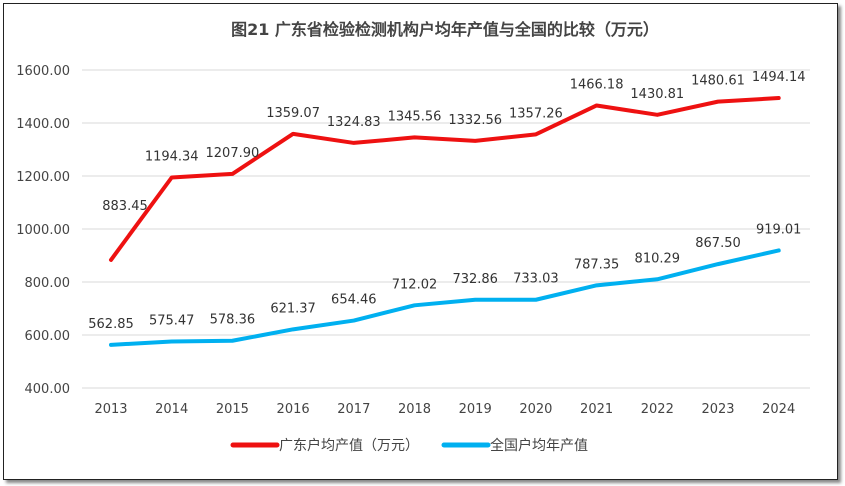  What do you see at coordinates (779, 77) in the screenshot?
I see `data-label: 1494.14` at bounding box center [779, 77].